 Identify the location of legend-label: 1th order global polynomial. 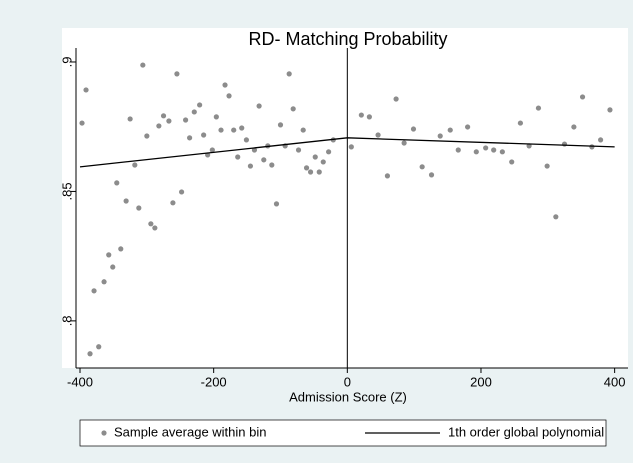
(526, 431).